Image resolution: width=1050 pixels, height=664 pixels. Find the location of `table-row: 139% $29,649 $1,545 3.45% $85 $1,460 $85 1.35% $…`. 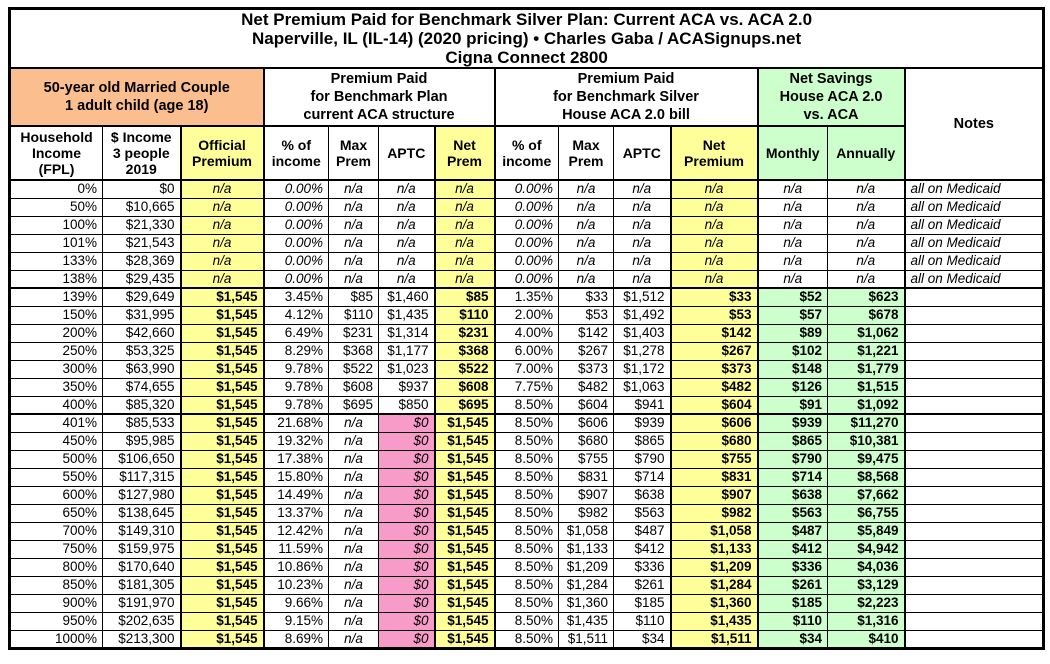

table-row: 139% $29,649 $1,545 3.45% $85 $1,460 $85 1.35% $… is located at coordinates (527, 297).